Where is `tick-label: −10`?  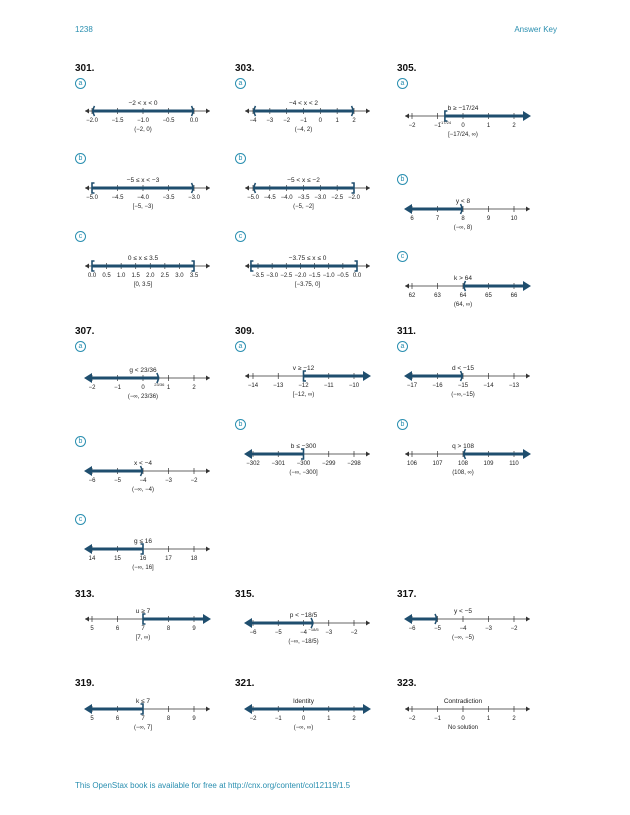 tick-label: −10 is located at coordinates (354, 386).